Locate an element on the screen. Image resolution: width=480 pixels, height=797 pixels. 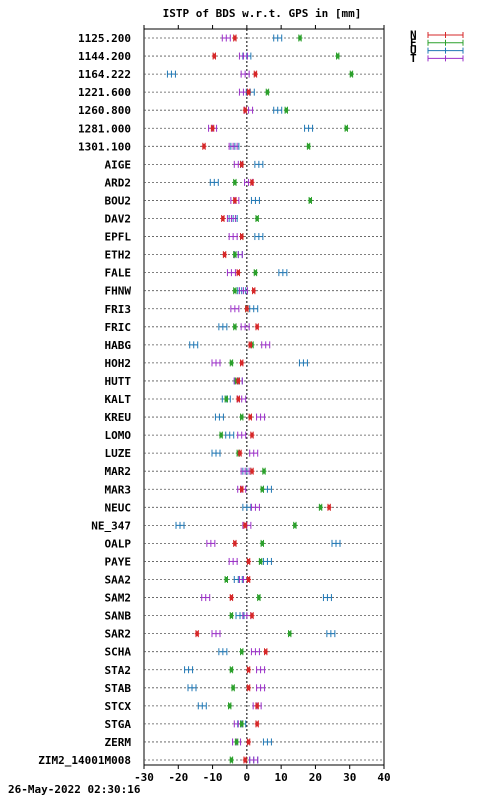
point-n-kalt is located at coordinates (238, 399).